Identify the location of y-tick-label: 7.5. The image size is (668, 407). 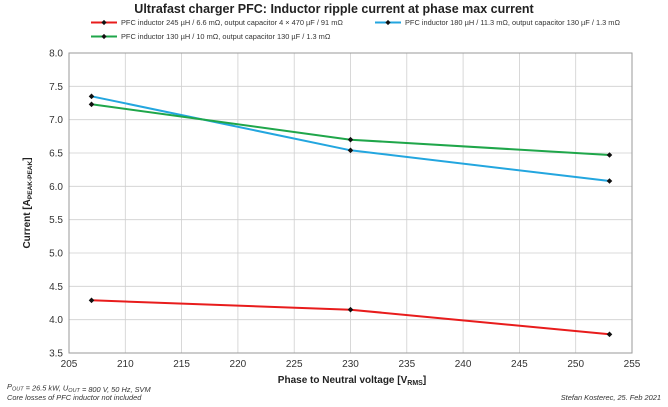
(56, 87).